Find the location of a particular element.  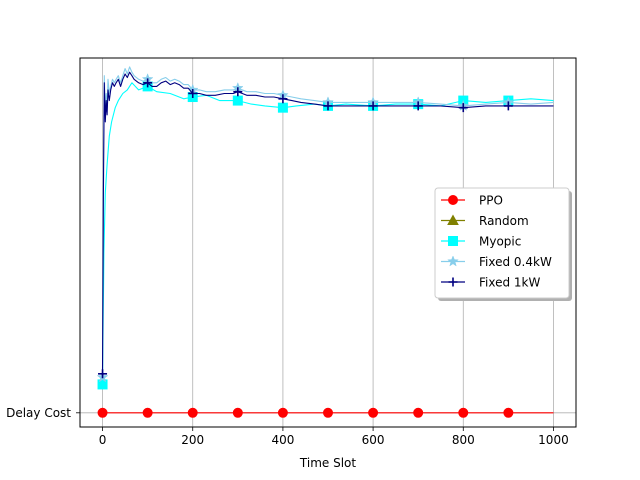

x-tick-label: 0 is located at coordinates (103, 440).